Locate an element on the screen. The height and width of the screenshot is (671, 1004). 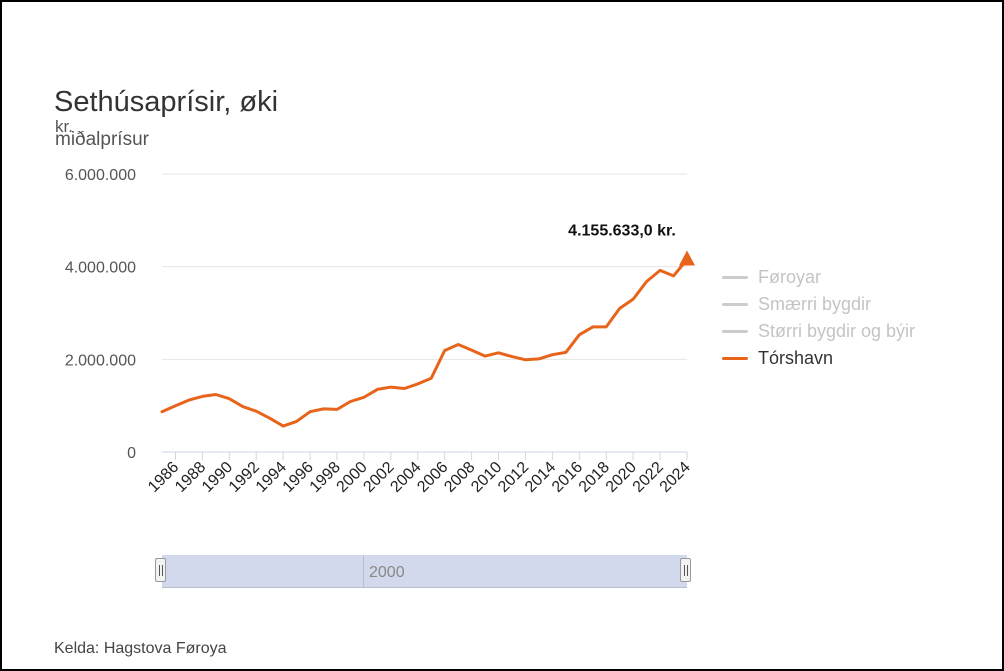
x-tick-label: 2018 is located at coordinates (594, 477).